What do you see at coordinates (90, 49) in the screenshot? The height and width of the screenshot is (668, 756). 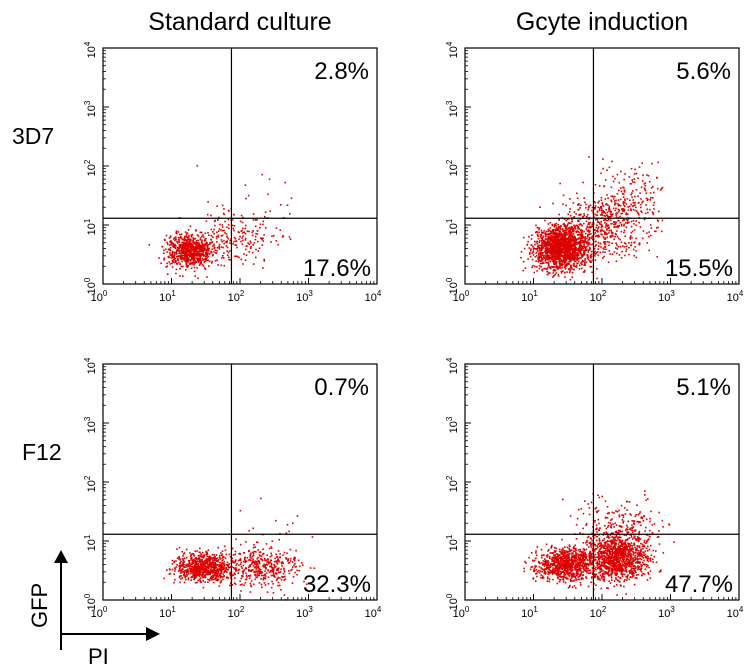 I see `y-tick-label: 104` at bounding box center [90, 49].